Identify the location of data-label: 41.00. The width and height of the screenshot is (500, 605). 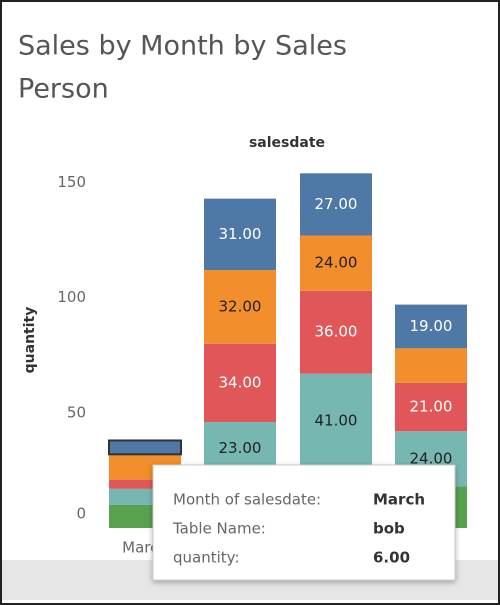
(336, 420).